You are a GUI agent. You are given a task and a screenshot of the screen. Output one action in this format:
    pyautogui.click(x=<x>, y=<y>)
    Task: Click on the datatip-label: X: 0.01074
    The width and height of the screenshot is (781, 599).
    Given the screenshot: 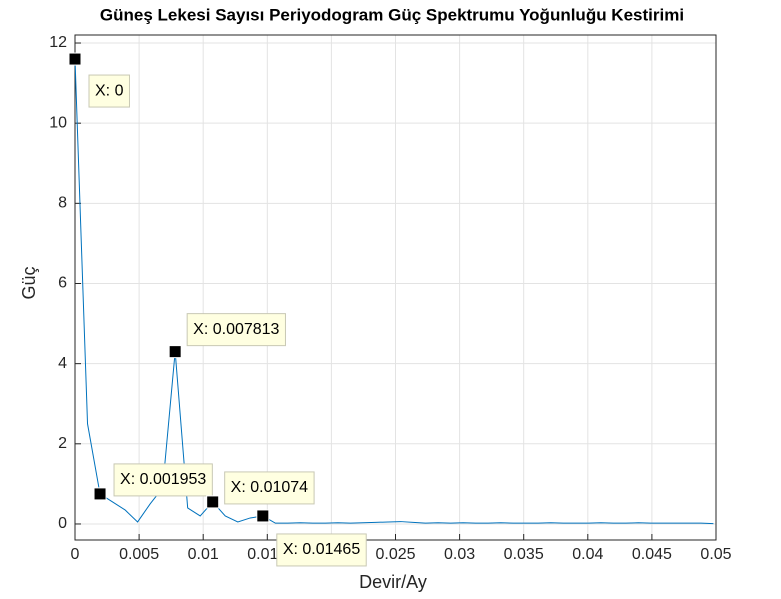 What is the action you would take?
    pyautogui.click(x=270, y=487)
    